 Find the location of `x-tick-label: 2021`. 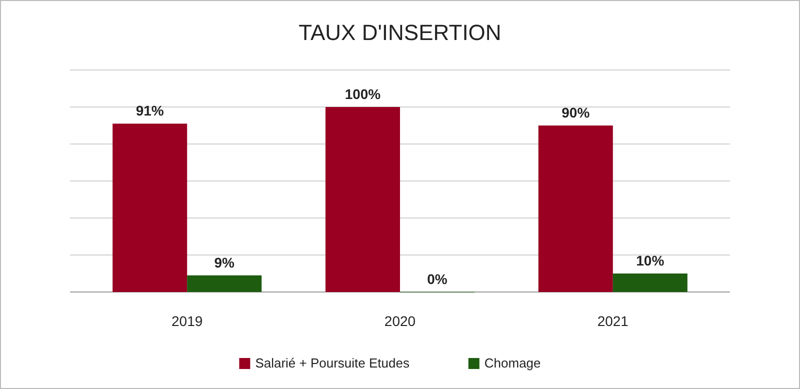

x-tick-label: 2021 is located at coordinates (613, 321).